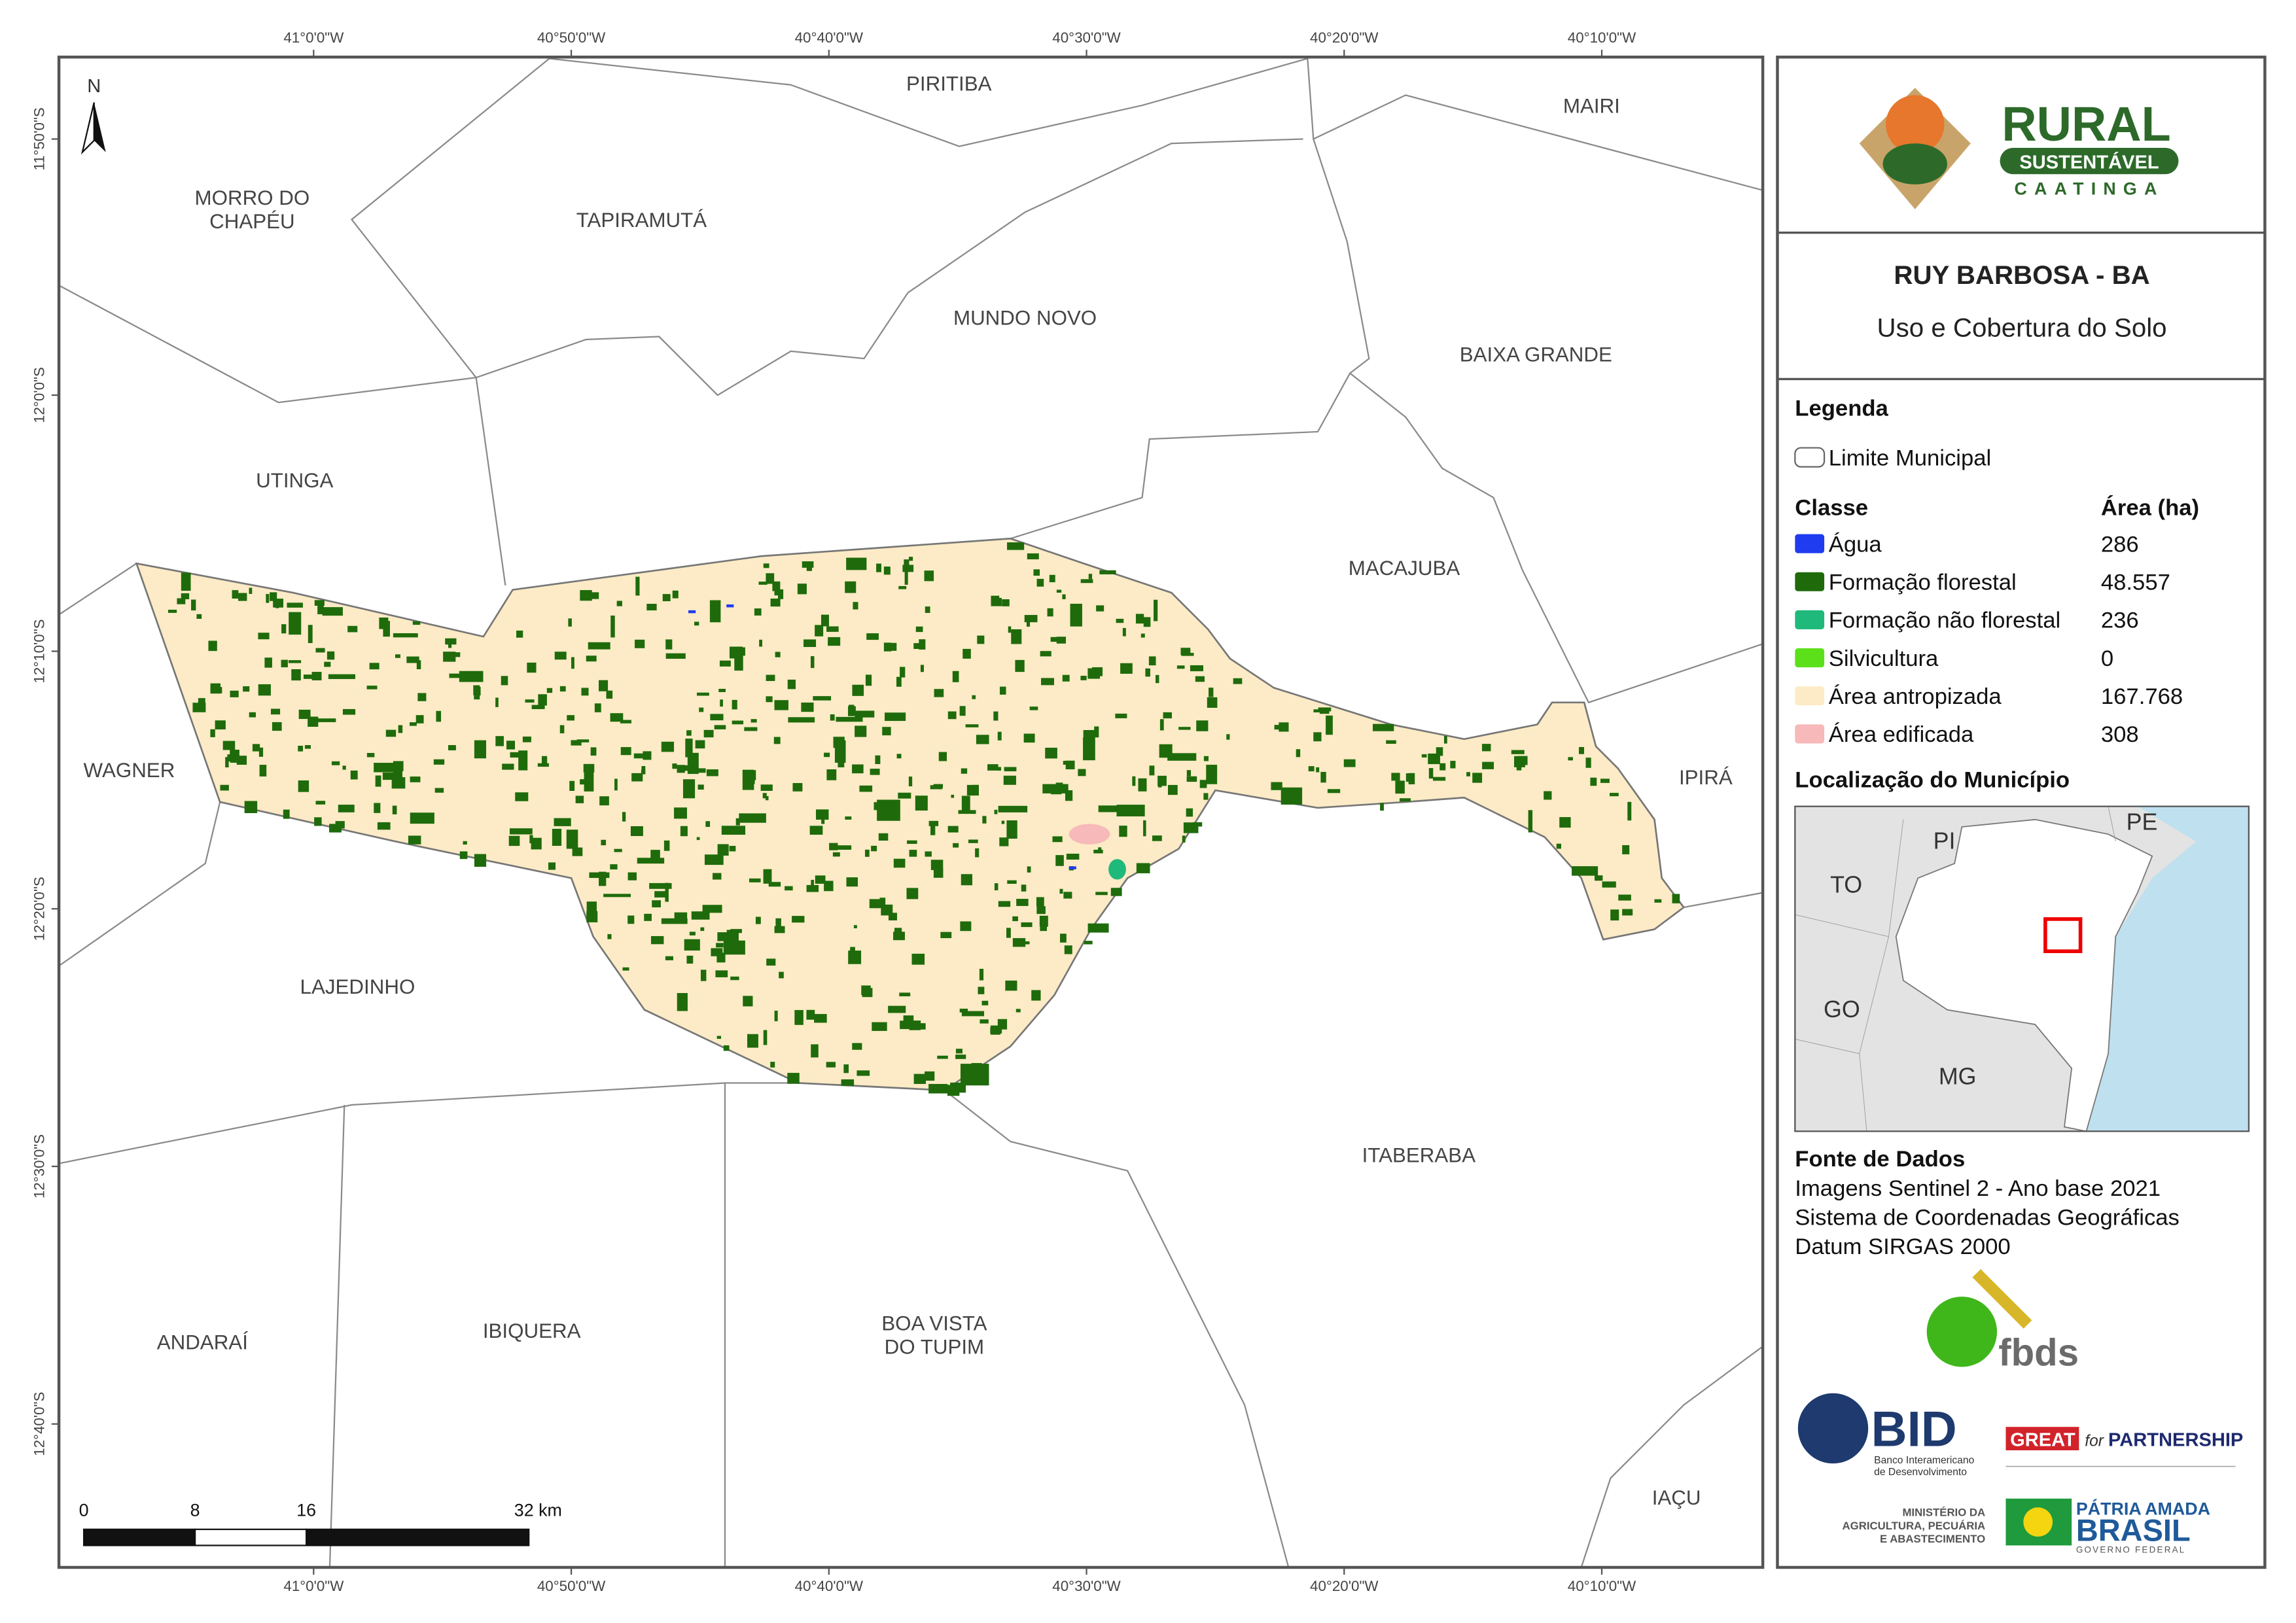 This screenshot has width=2296, height=1623. I want to click on top-coord: 40°30'0"W, so click(1086, 38).